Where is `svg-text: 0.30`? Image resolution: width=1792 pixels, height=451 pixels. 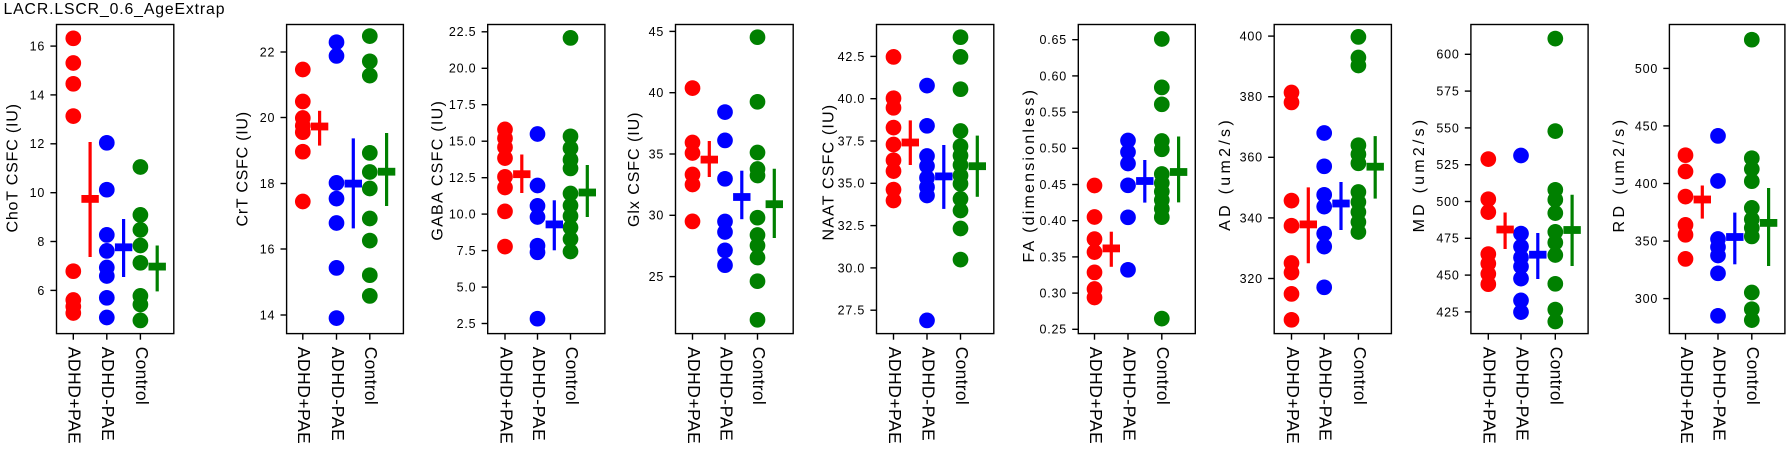 svg-text: 0.30 is located at coordinates (1053, 294).